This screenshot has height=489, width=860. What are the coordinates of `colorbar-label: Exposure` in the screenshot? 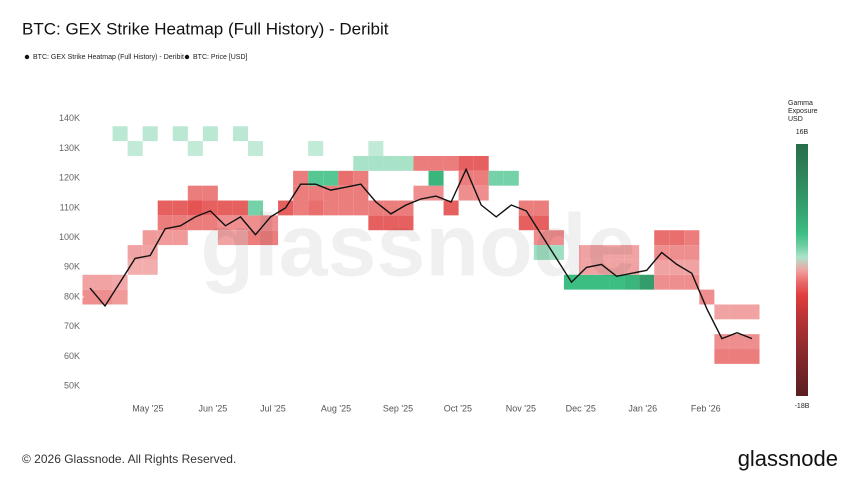 It's located at (803, 111).